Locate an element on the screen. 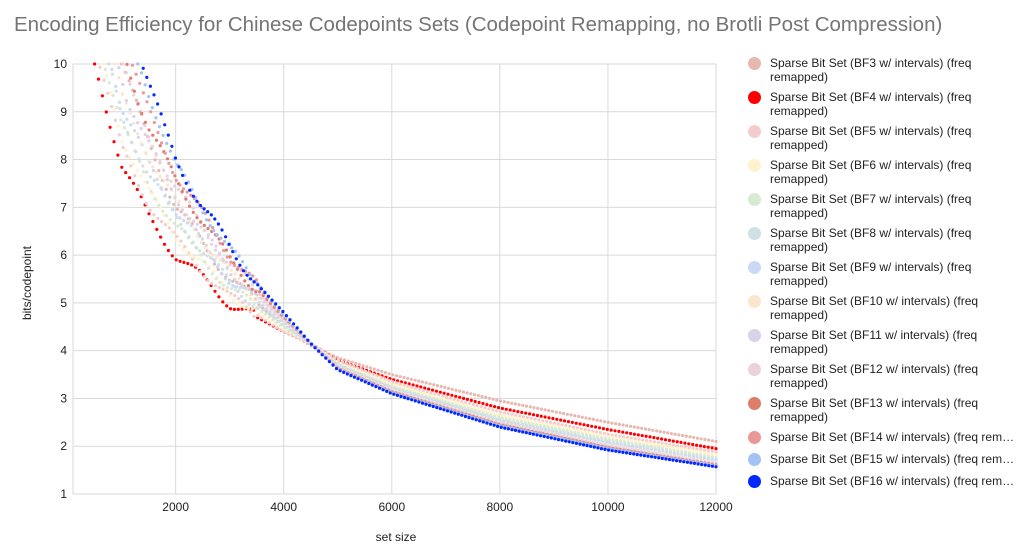 Image resolution: width=1024 pixels, height=557 pixels. y-tick-label: 2 is located at coordinates (63, 446).